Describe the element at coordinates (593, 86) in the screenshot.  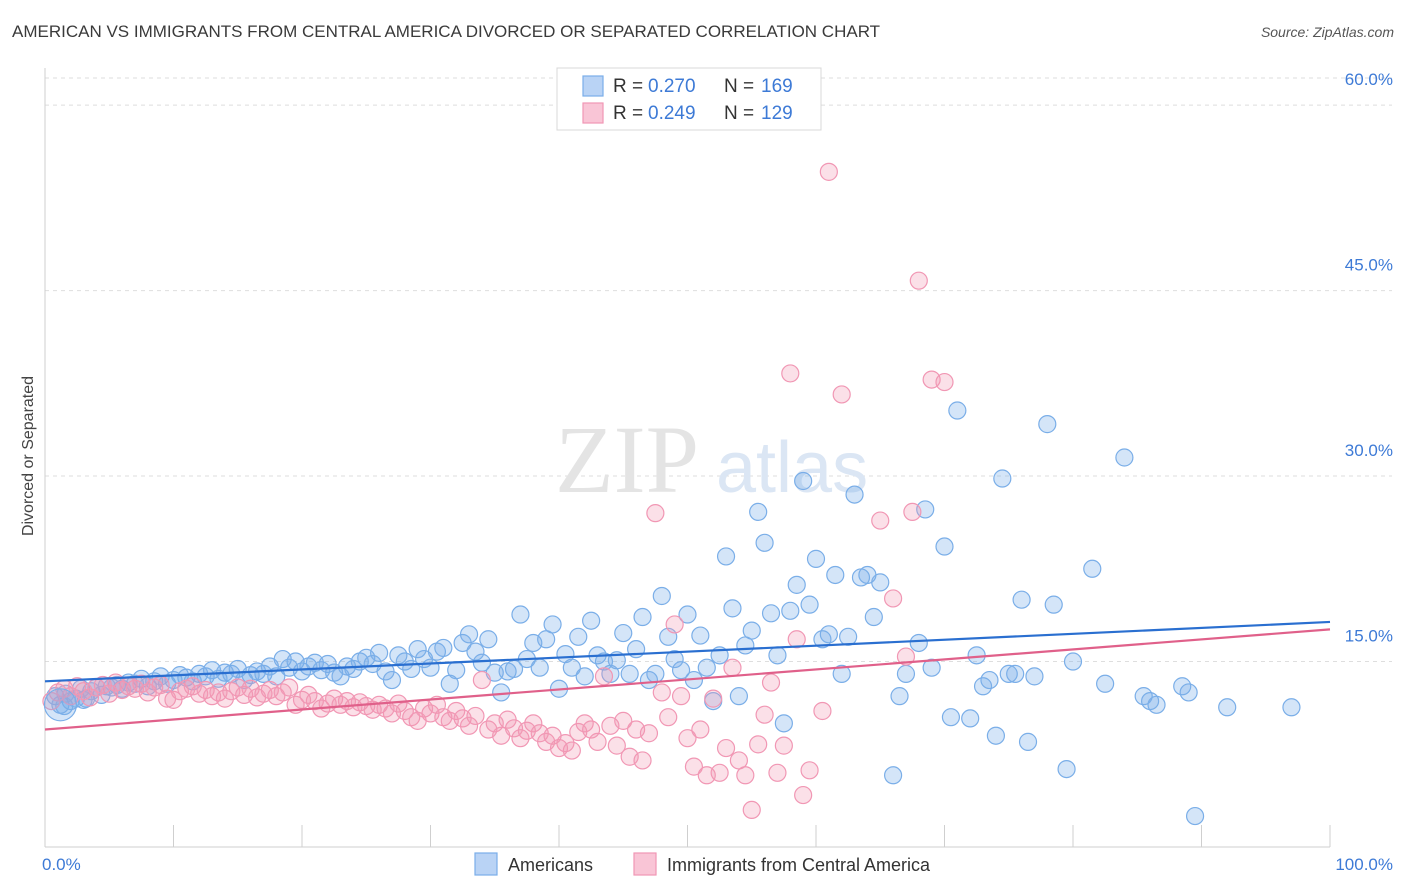
I see `stats-legend-swatch-americans` at that location.